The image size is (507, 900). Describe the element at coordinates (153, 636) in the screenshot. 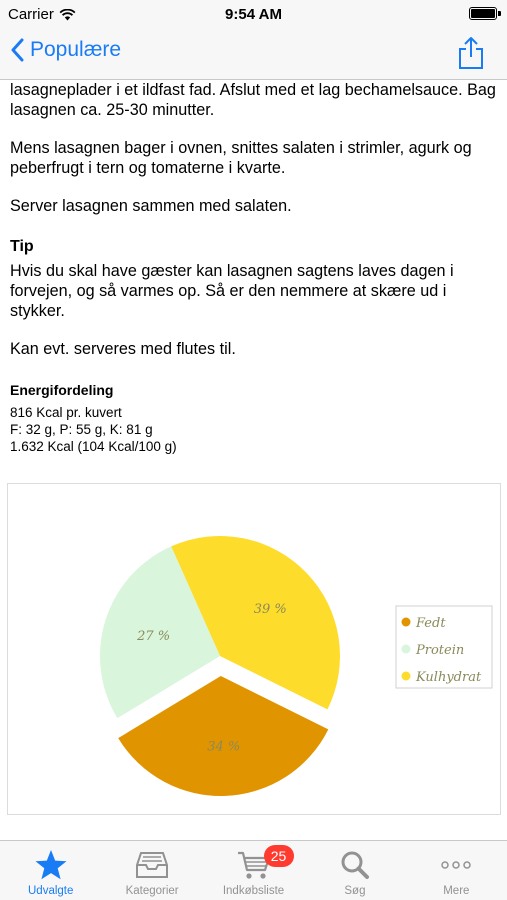

I see `pie-label-protein: 27 %` at that location.